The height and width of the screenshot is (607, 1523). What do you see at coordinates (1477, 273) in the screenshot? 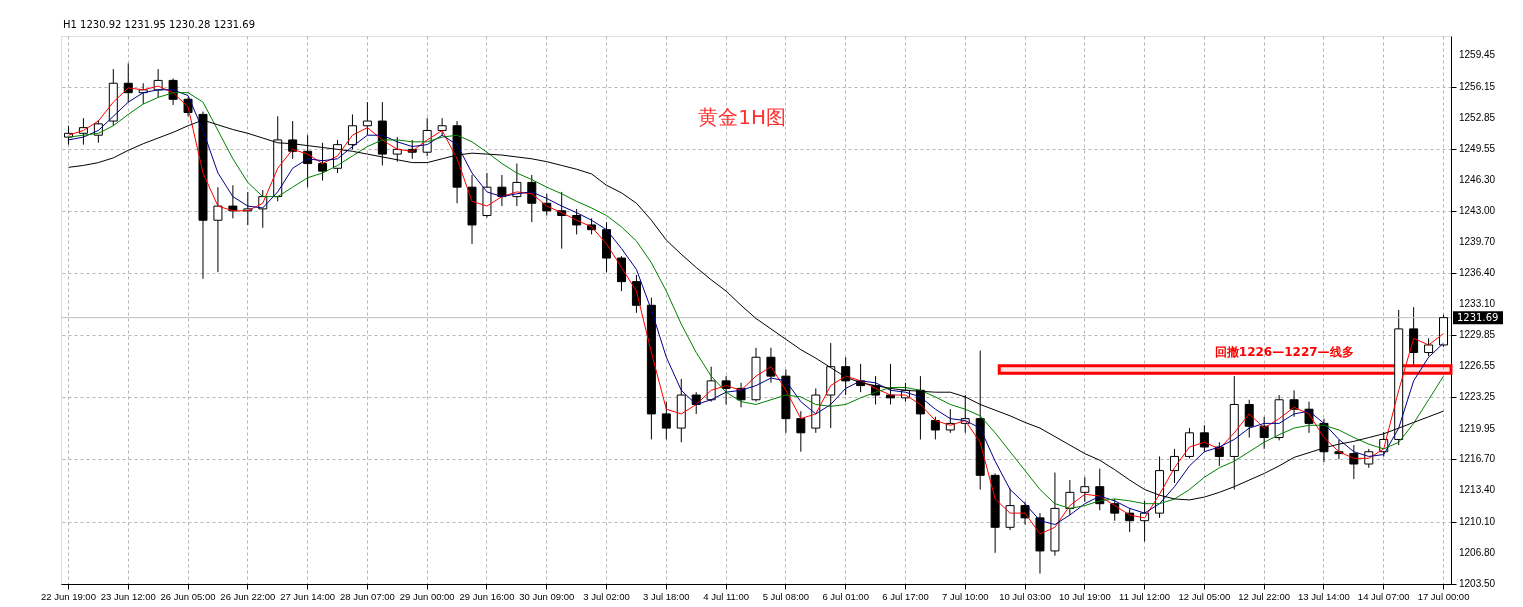
I see `y-tick-label: 1236.40` at bounding box center [1477, 273].